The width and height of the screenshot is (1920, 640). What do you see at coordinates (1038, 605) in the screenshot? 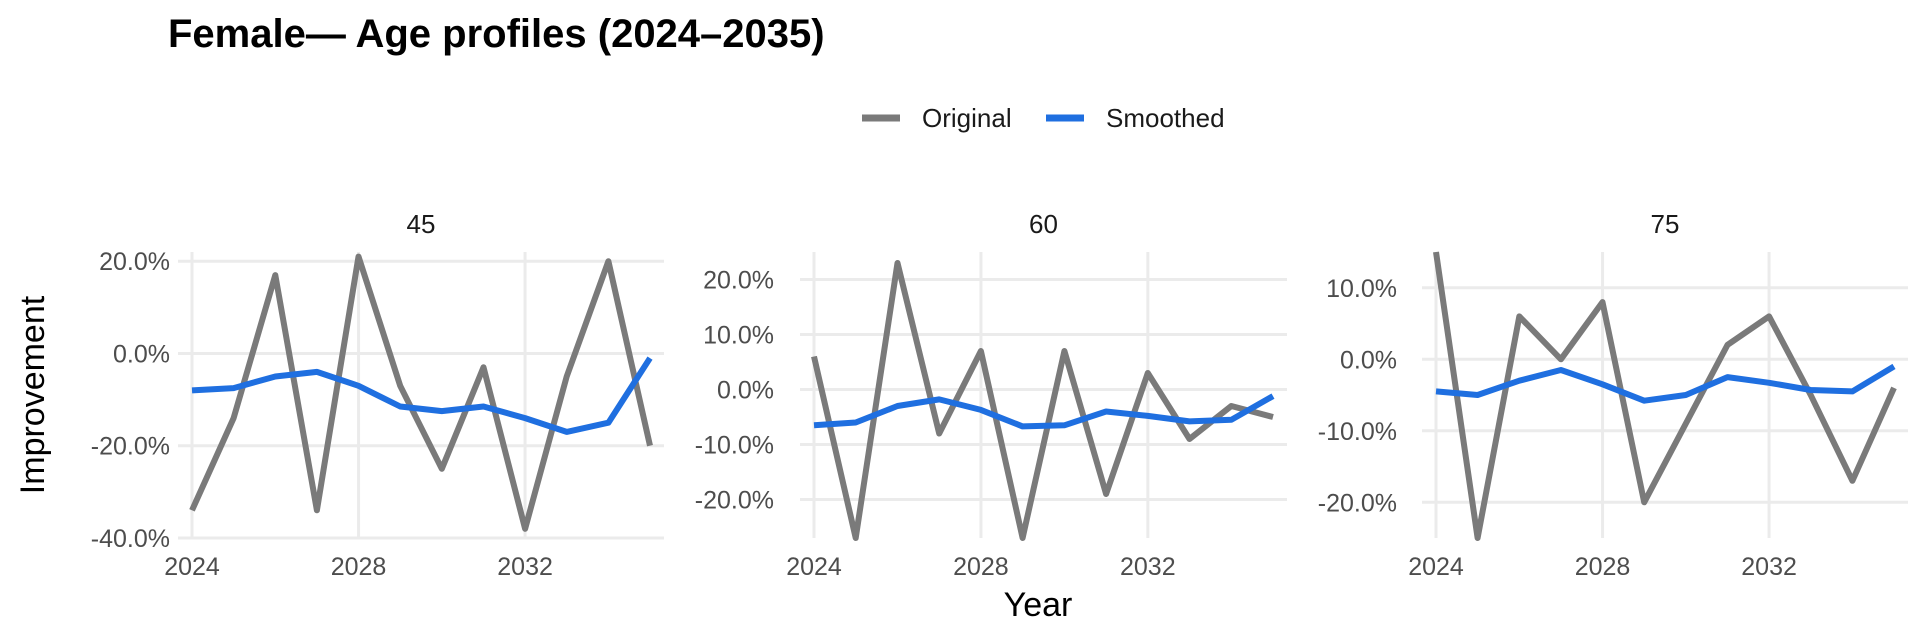
I see `x-axis-title: Year` at bounding box center [1038, 605].